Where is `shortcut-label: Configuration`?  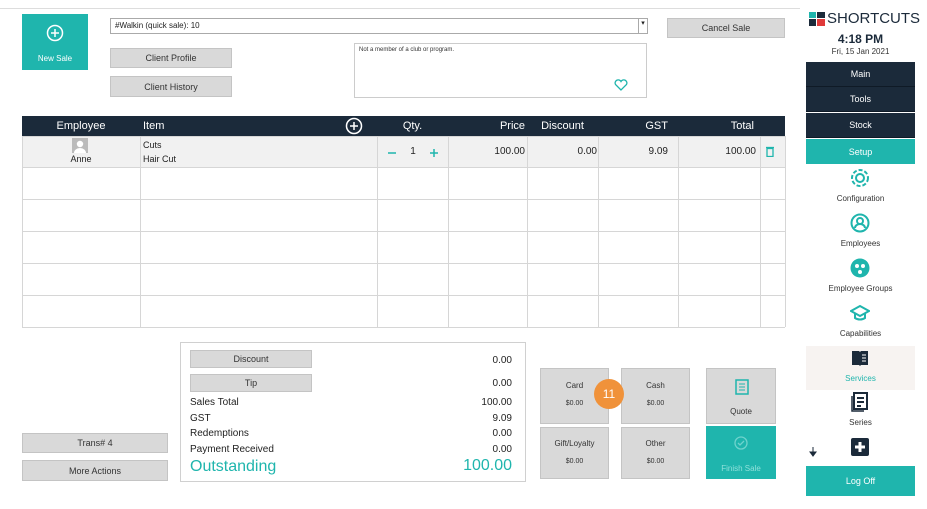
shortcut-label: Configuration is located at coordinates (860, 198).